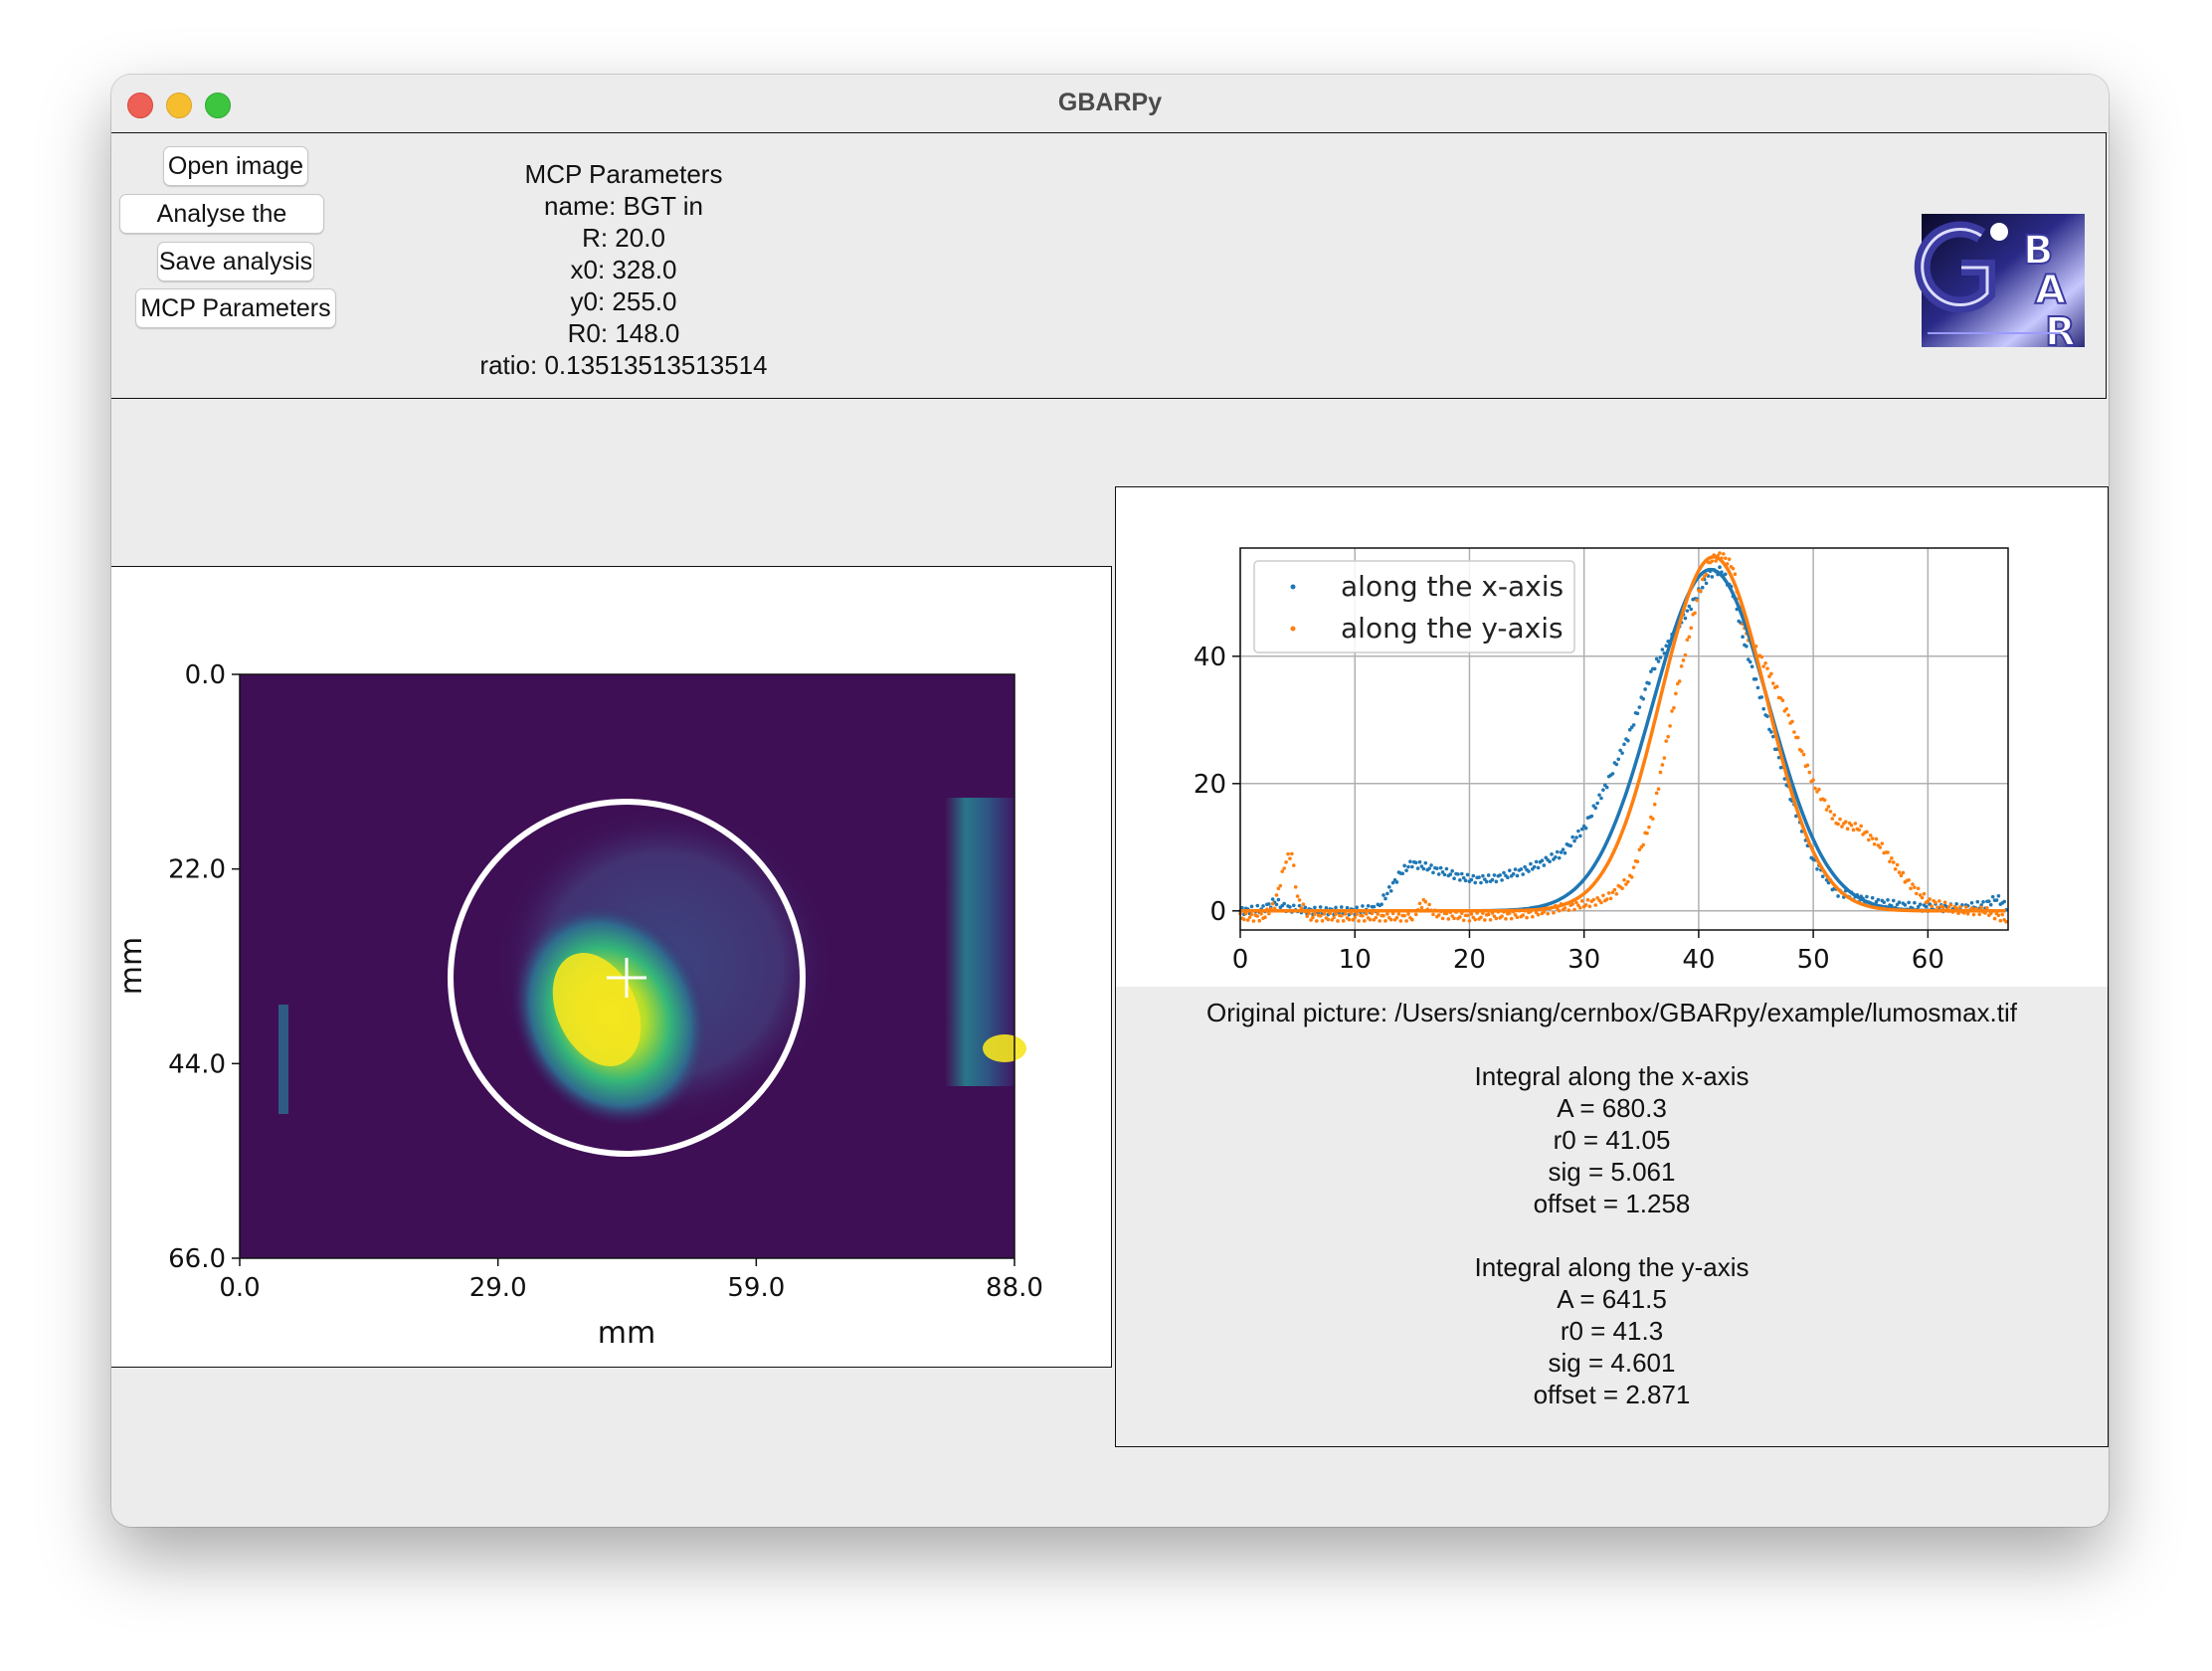  What do you see at coordinates (756, 1288) in the screenshot?
I see `image-x-tick-label: 59.0` at bounding box center [756, 1288].